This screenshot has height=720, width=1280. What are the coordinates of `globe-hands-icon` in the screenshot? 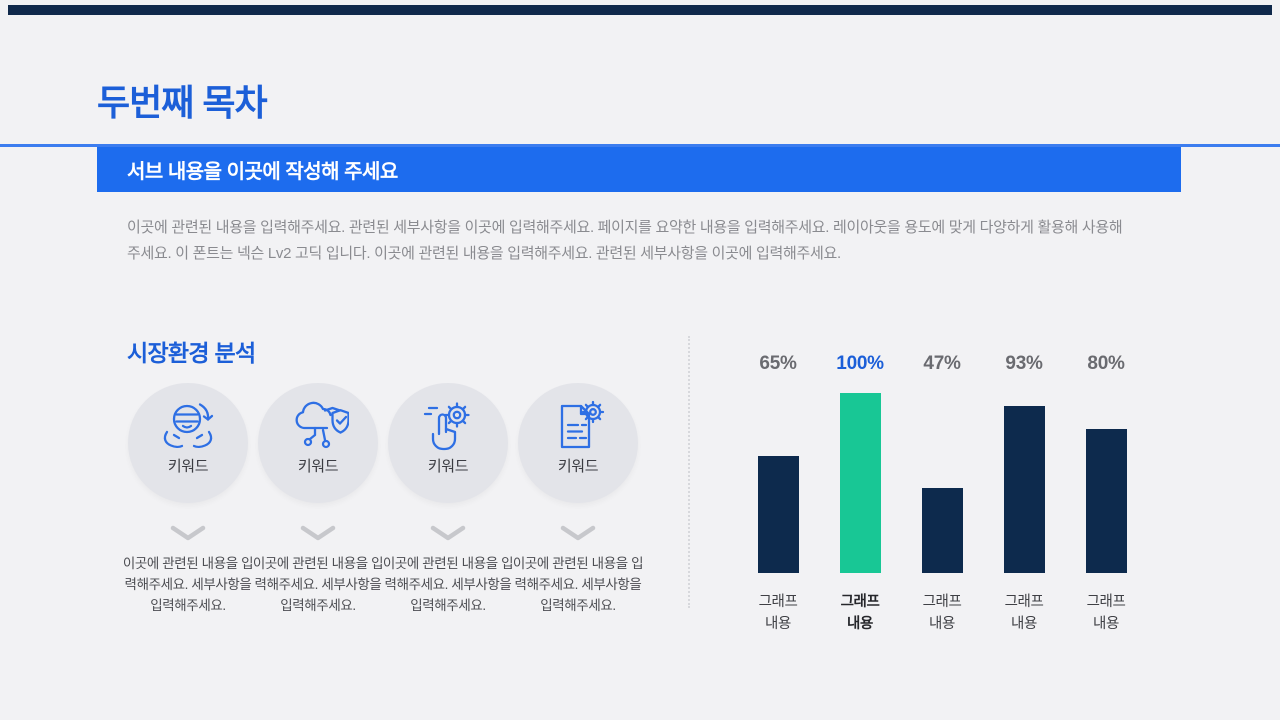 It's located at (188, 426).